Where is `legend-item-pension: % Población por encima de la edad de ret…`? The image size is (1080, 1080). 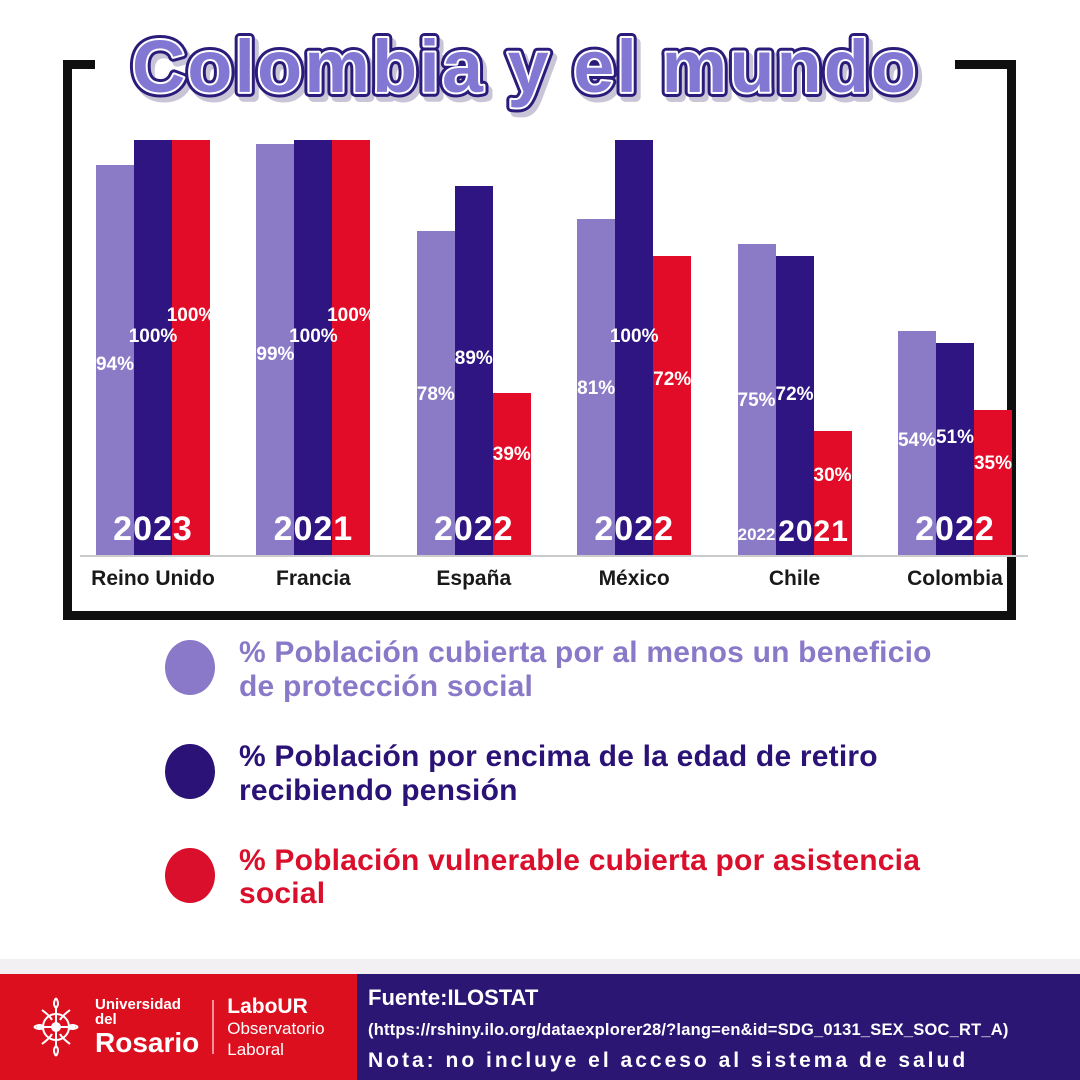
legend-item-pension: % Población por encima de la edad de ret… is located at coordinates (552, 774).